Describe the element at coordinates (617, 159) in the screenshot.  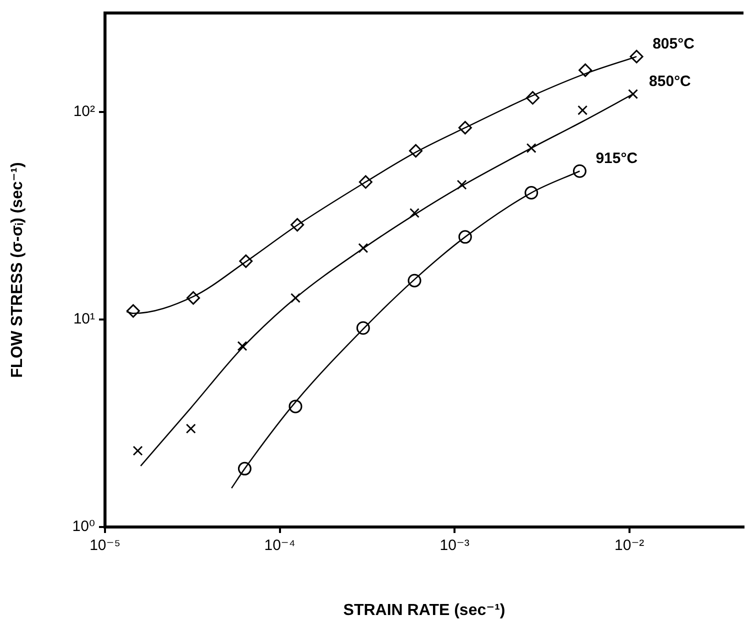
I see `series-label: 915°C` at that location.